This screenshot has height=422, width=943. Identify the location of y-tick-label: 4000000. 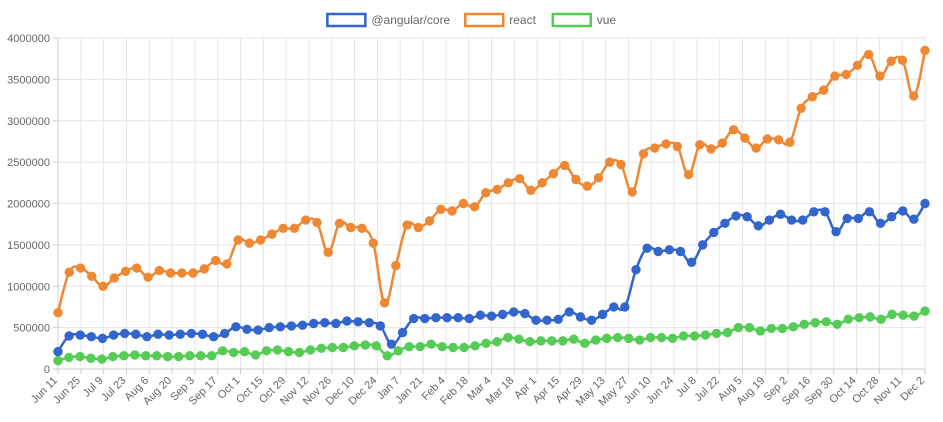
(28, 39).